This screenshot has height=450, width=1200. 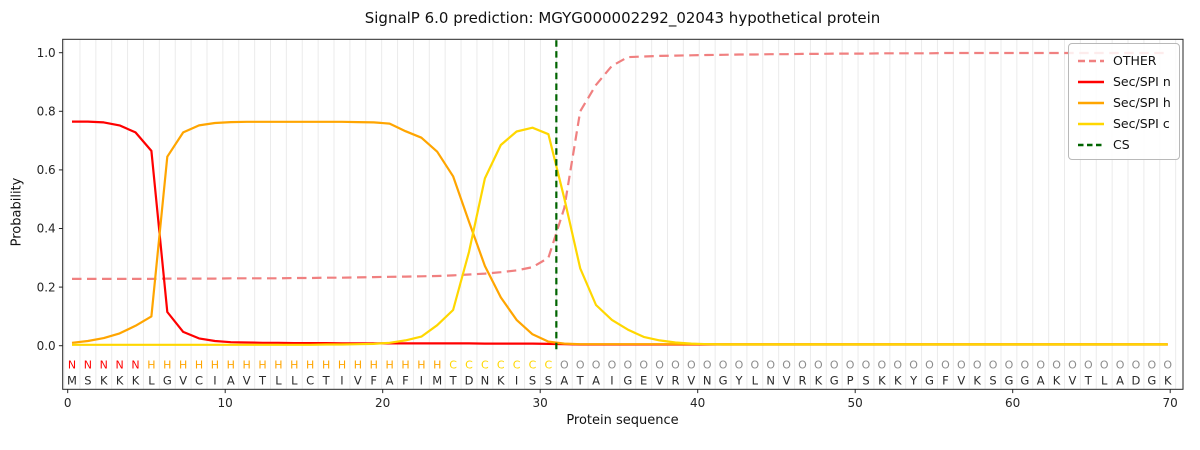 What do you see at coordinates (622, 420) in the screenshot?
I see `x-axis-label: Protein sequence` at bounding box center [622, 420].